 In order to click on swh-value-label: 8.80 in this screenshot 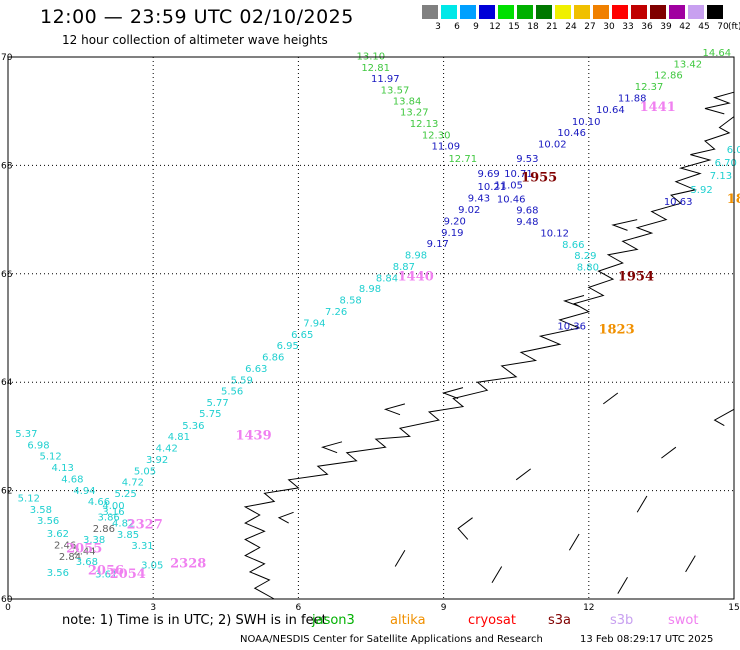, I will do `click(588, 268)`.